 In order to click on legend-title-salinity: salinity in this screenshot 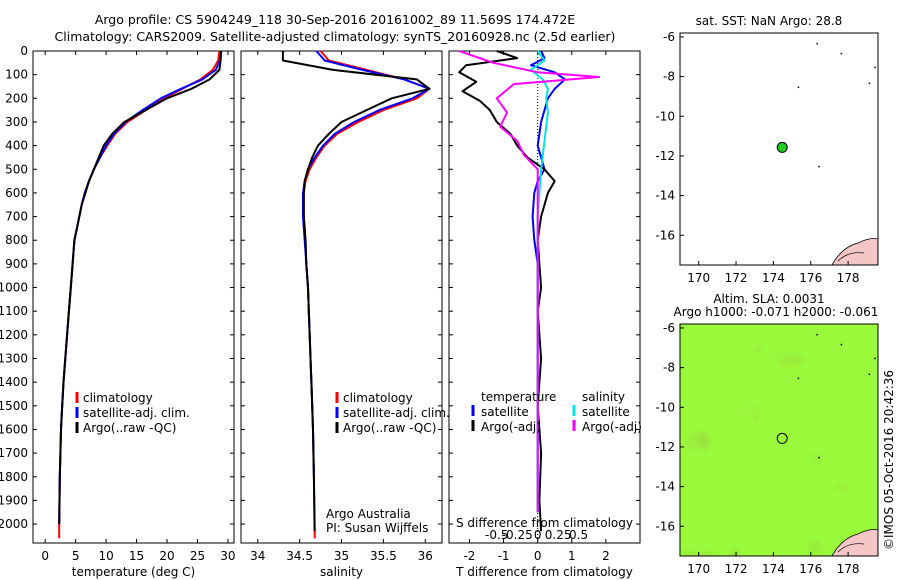, I will do `click(603, 397)`.